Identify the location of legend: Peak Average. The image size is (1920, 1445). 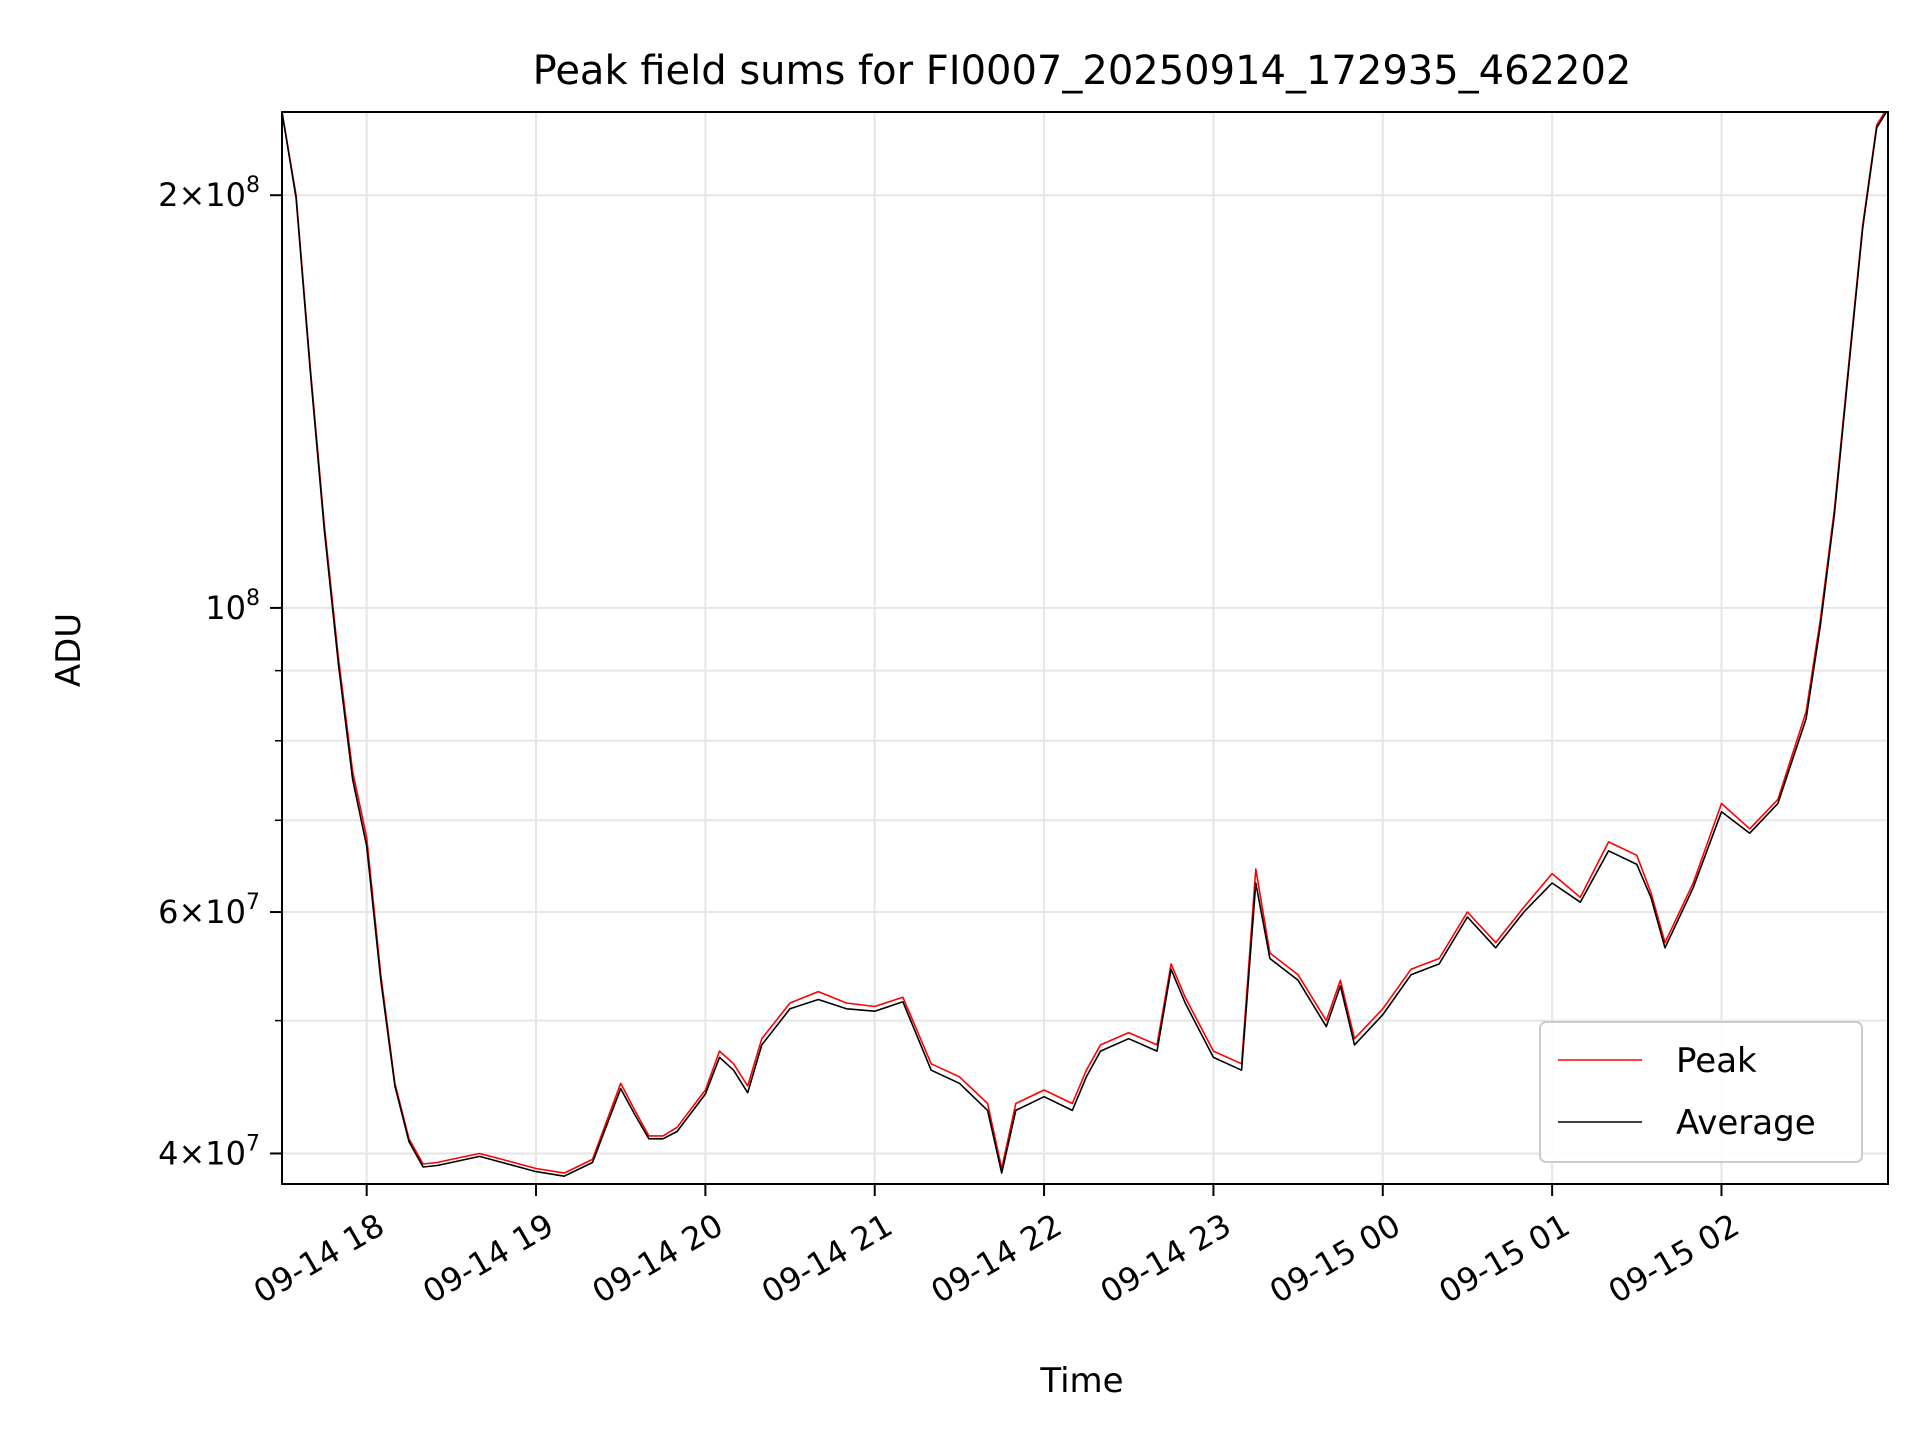
(1701, 1092).